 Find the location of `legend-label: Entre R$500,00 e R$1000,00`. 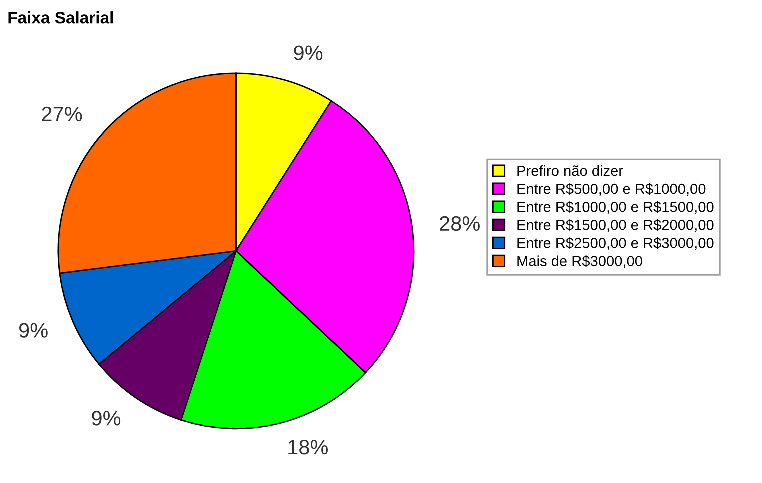

legend-label: Entre R$500,00 e R$1000,00 is located at coordinates (612, 189).